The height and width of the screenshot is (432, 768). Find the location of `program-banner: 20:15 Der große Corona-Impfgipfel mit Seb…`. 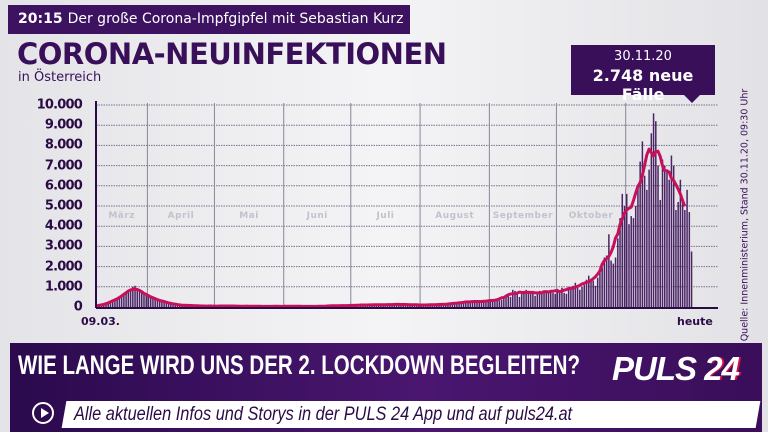

program-banner: 20:15 Der große Corona-Impfgipfel mit Seb… is located at coordinates (209, 19).